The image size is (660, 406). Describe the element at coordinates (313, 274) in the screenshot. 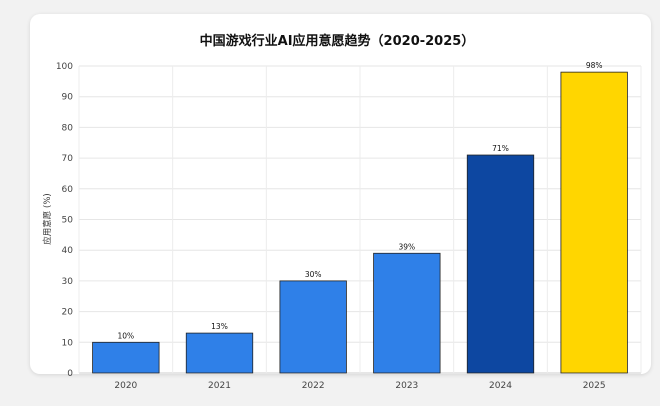

I see `data-label: 30%` at that location.